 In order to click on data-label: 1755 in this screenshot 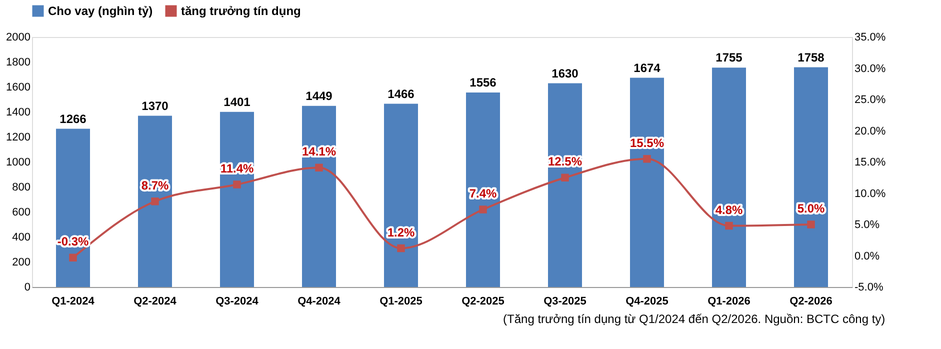, I will do `click(729, 57)`.